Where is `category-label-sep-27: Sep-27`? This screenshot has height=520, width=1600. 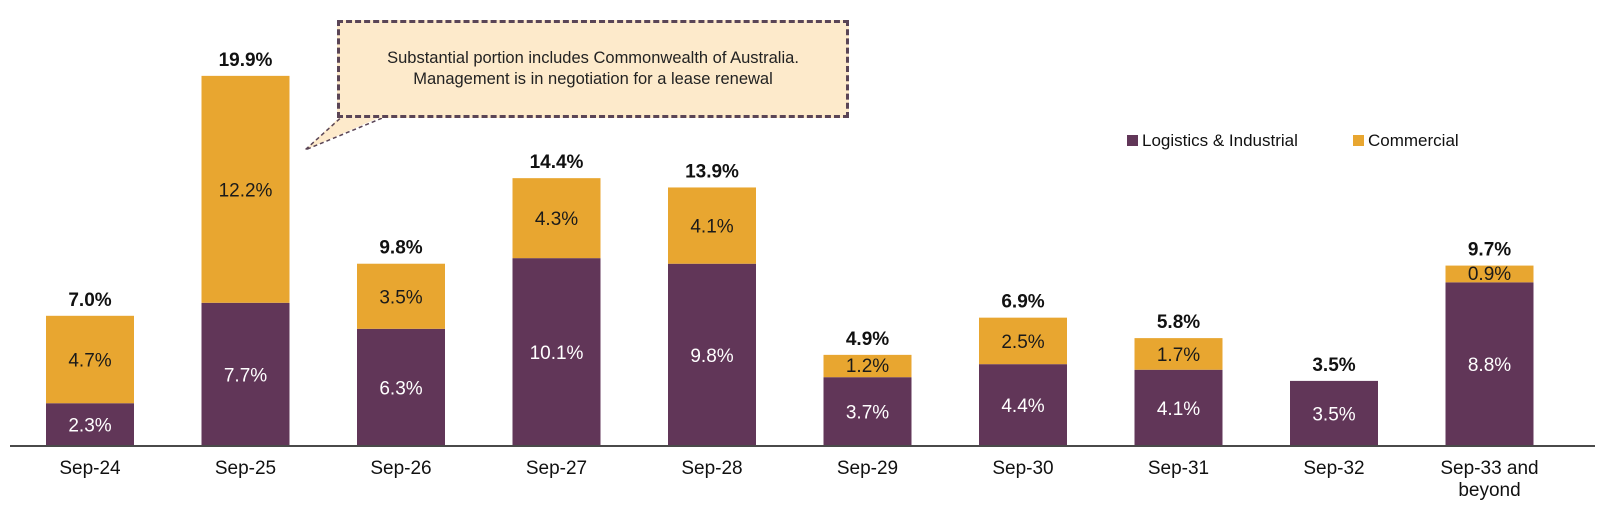 category-label-sep-27: Sep-27 is located at coordinates (556, 468).